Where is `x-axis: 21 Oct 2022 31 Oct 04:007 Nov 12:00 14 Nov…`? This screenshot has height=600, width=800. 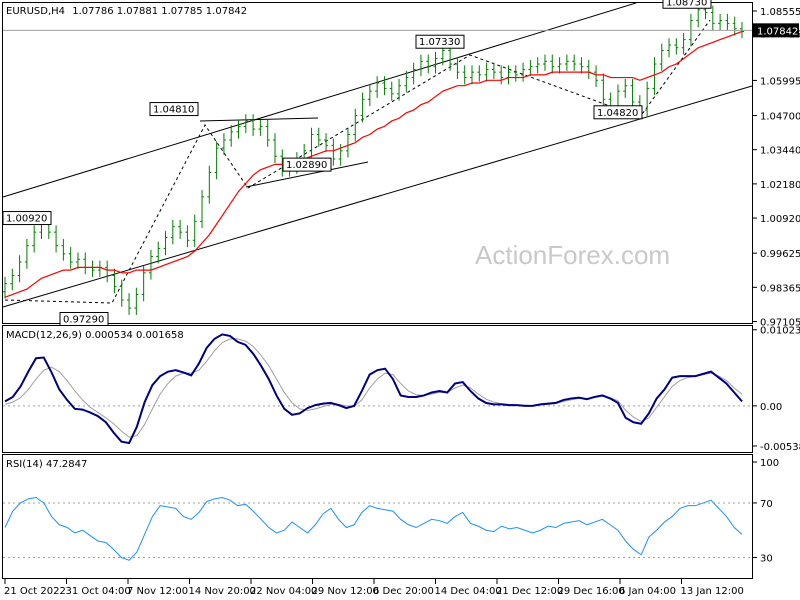 x-axis: 21 Oct 2022 31 Oct 04:007 Nov 12:00 14 Nov… is located at coordinates (374, 588).